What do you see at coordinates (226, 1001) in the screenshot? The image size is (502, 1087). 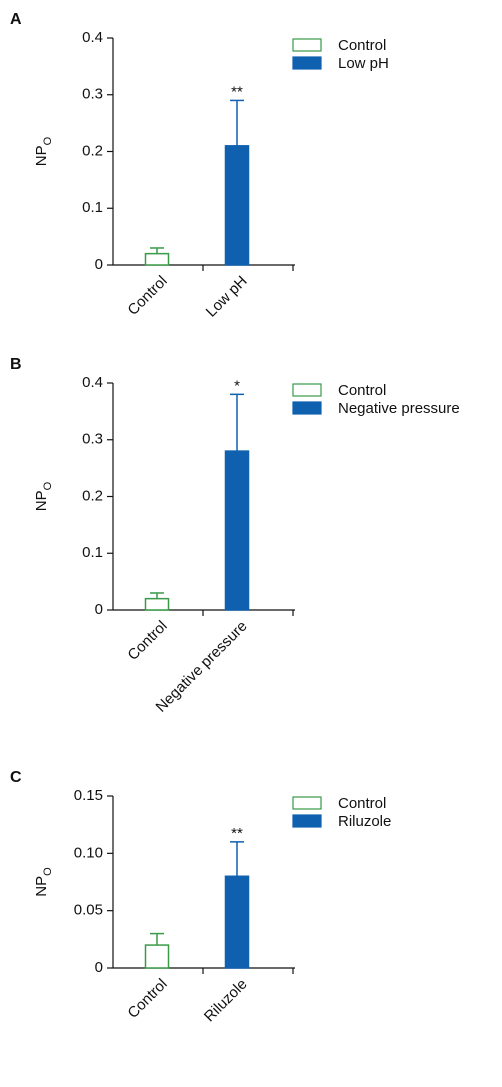 I see `x-tick-label: Riluzole` at bounding box center [226, 1001].